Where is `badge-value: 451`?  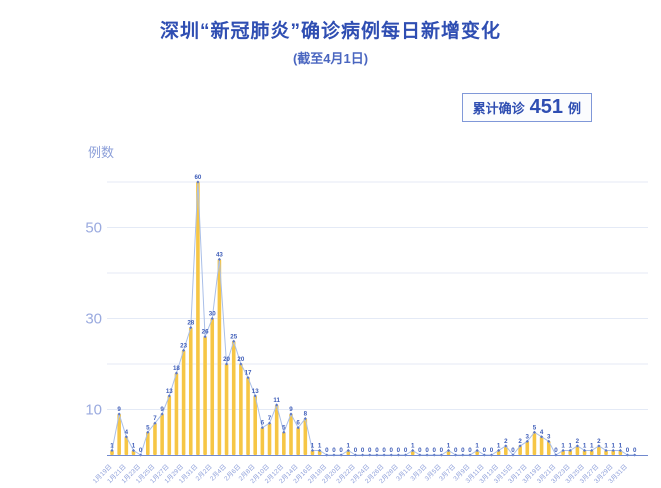
badge-value: 451 is located at coordinates (546, 107).